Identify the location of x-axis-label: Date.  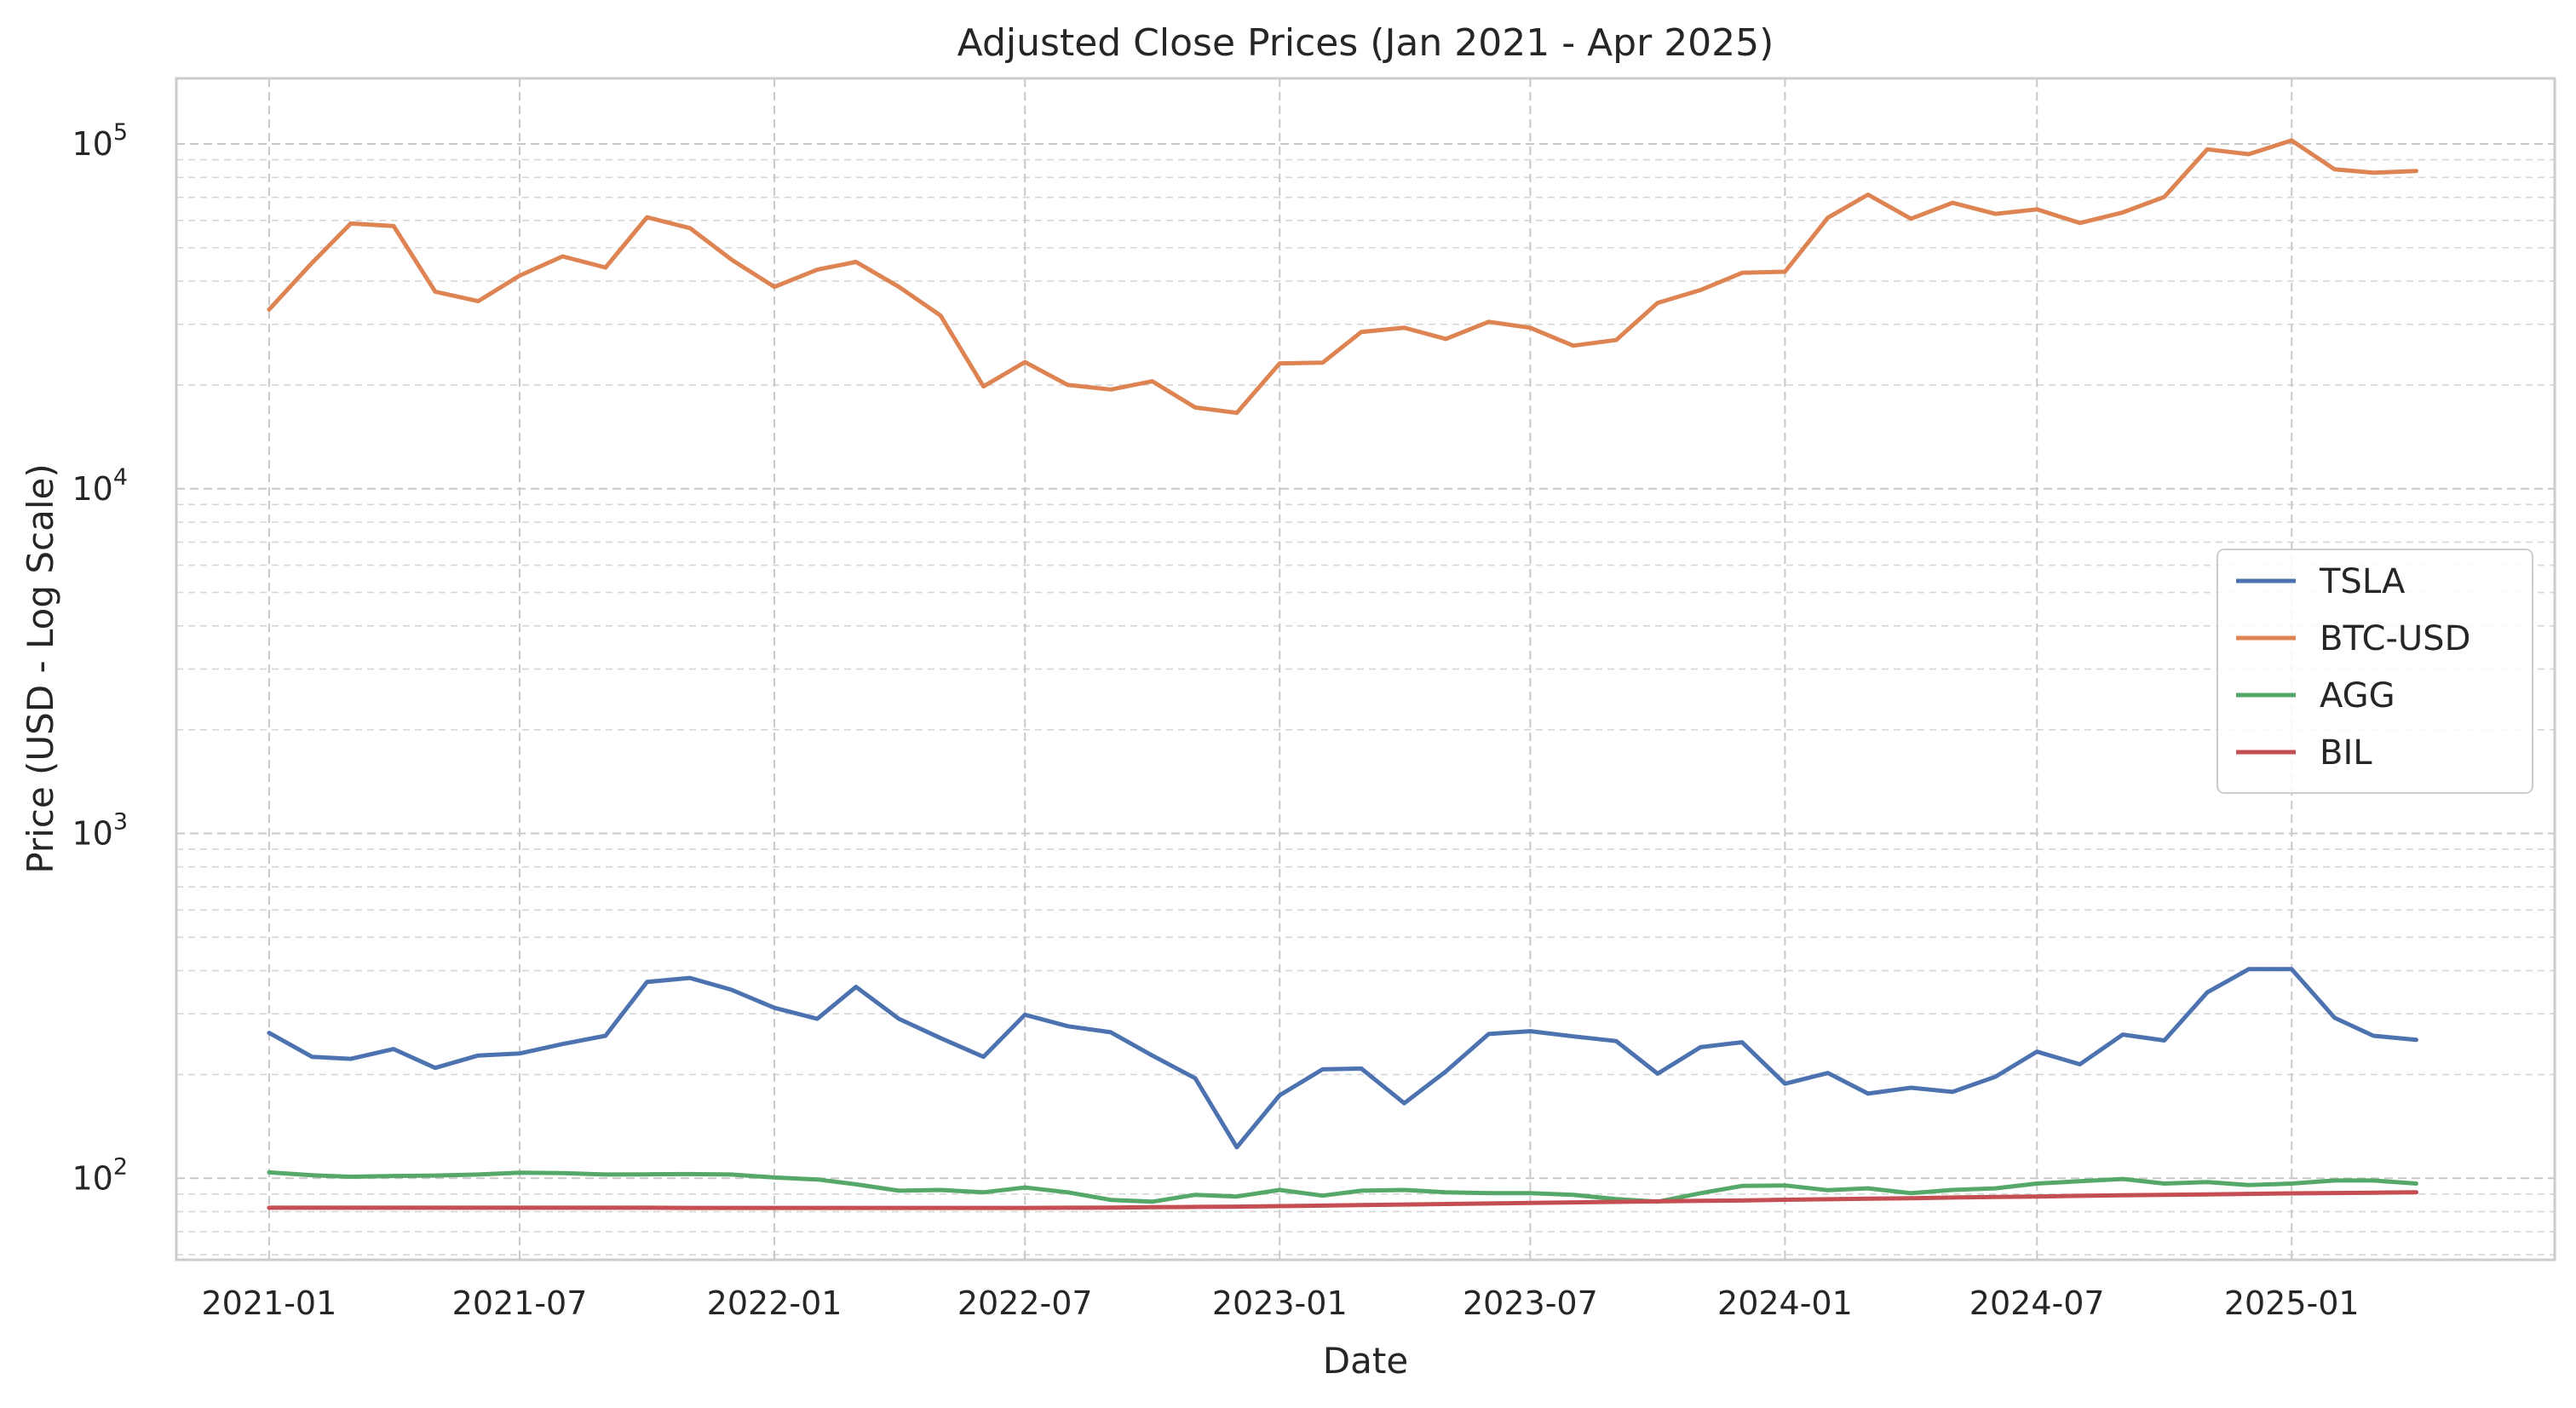
(1366, 1361).